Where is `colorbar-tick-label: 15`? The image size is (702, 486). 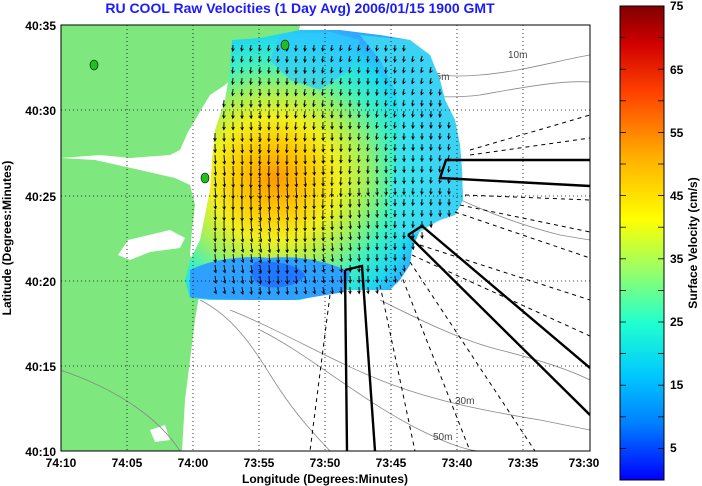
colorbar-tick-label: 15 is located at coordinates (677, 385).